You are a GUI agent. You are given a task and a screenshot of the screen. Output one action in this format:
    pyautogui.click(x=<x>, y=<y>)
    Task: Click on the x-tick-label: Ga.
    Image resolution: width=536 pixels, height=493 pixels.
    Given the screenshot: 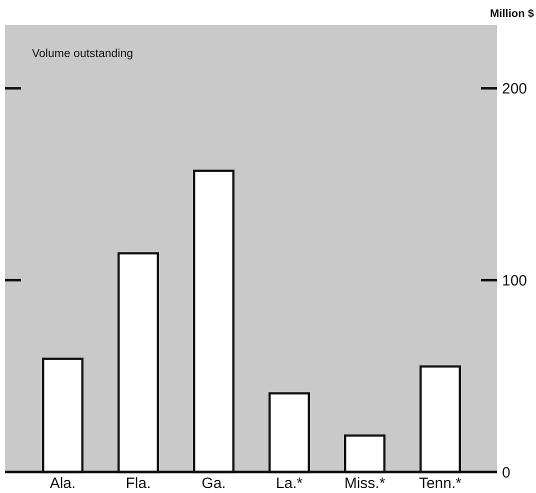 What is the action you would take?
    pyautogui.click(x=214, y=483)
    